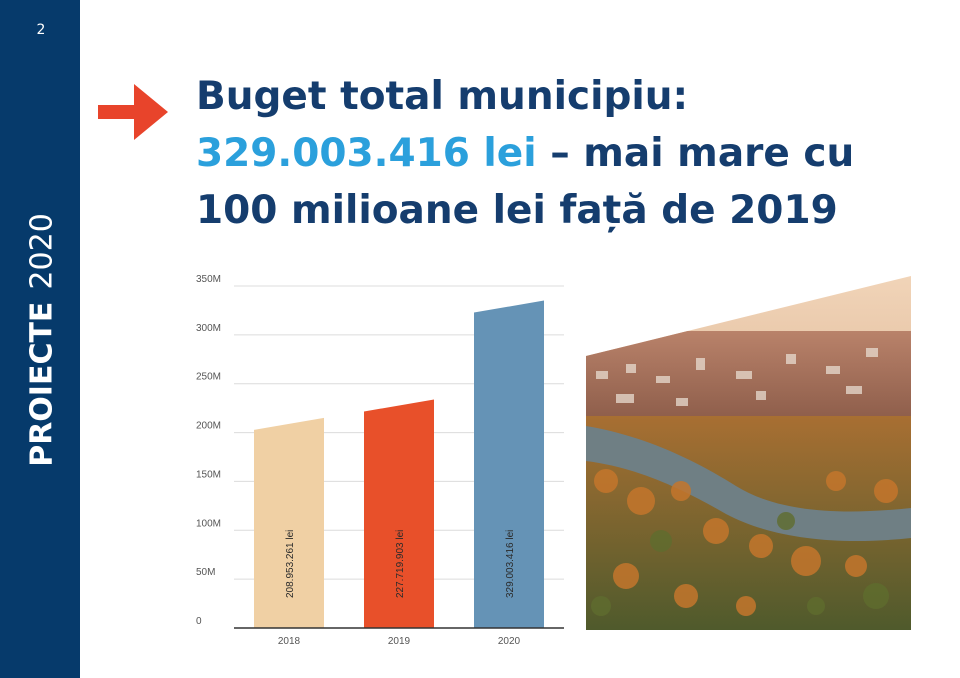 This screenshot has height=678, width=960. Describe the element at coordinates (510, 564) in the screenshot. I see `bar-value-label: 329.003.416 lei` at that location.